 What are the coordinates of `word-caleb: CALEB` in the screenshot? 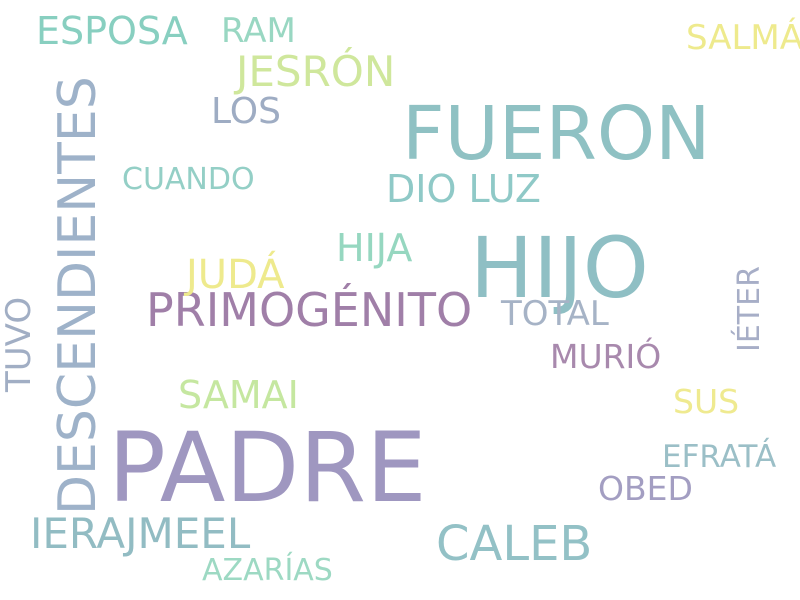 It's located at (514, 544).